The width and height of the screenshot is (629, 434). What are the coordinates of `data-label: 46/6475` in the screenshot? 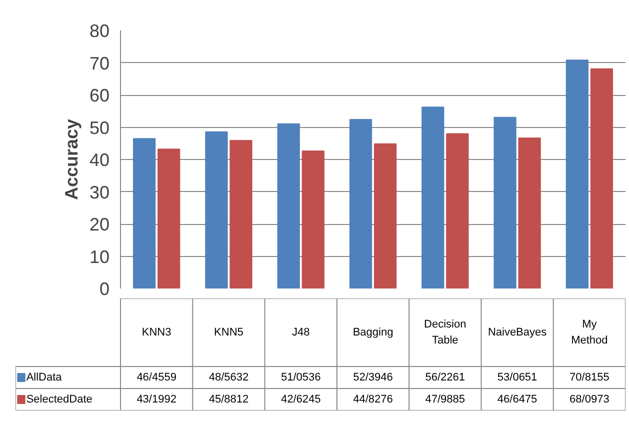 It's located at (517, 400).